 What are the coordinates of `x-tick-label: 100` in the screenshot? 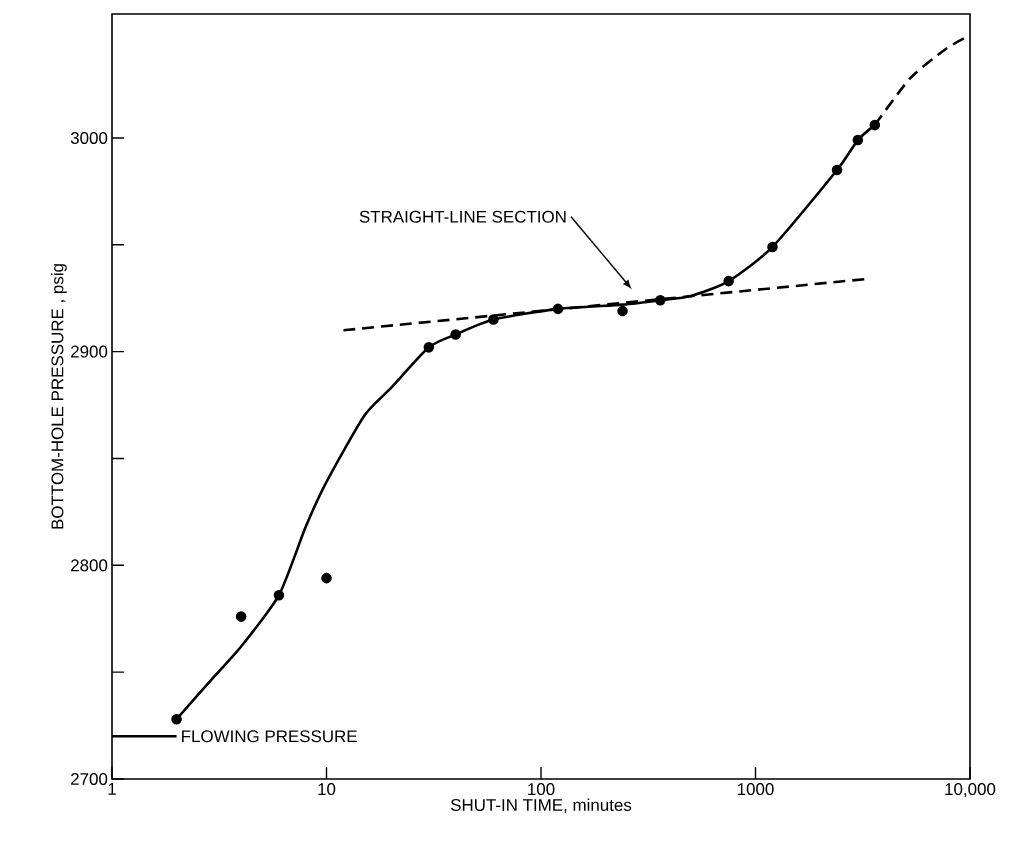 It's located at (541, 789).